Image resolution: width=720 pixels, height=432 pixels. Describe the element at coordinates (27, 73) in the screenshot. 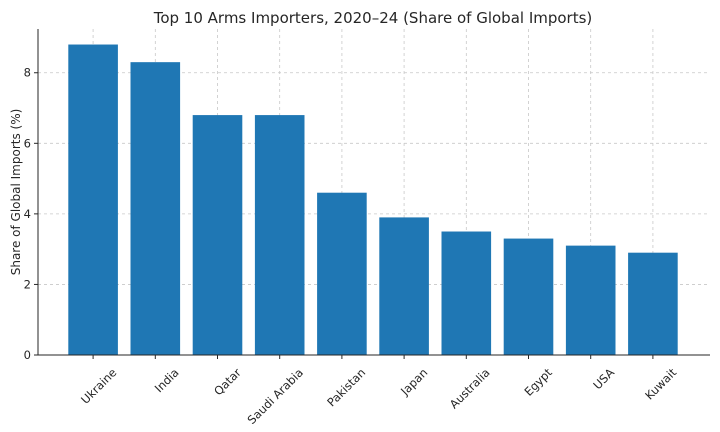

I see `y-tick-label: 8` at that location.